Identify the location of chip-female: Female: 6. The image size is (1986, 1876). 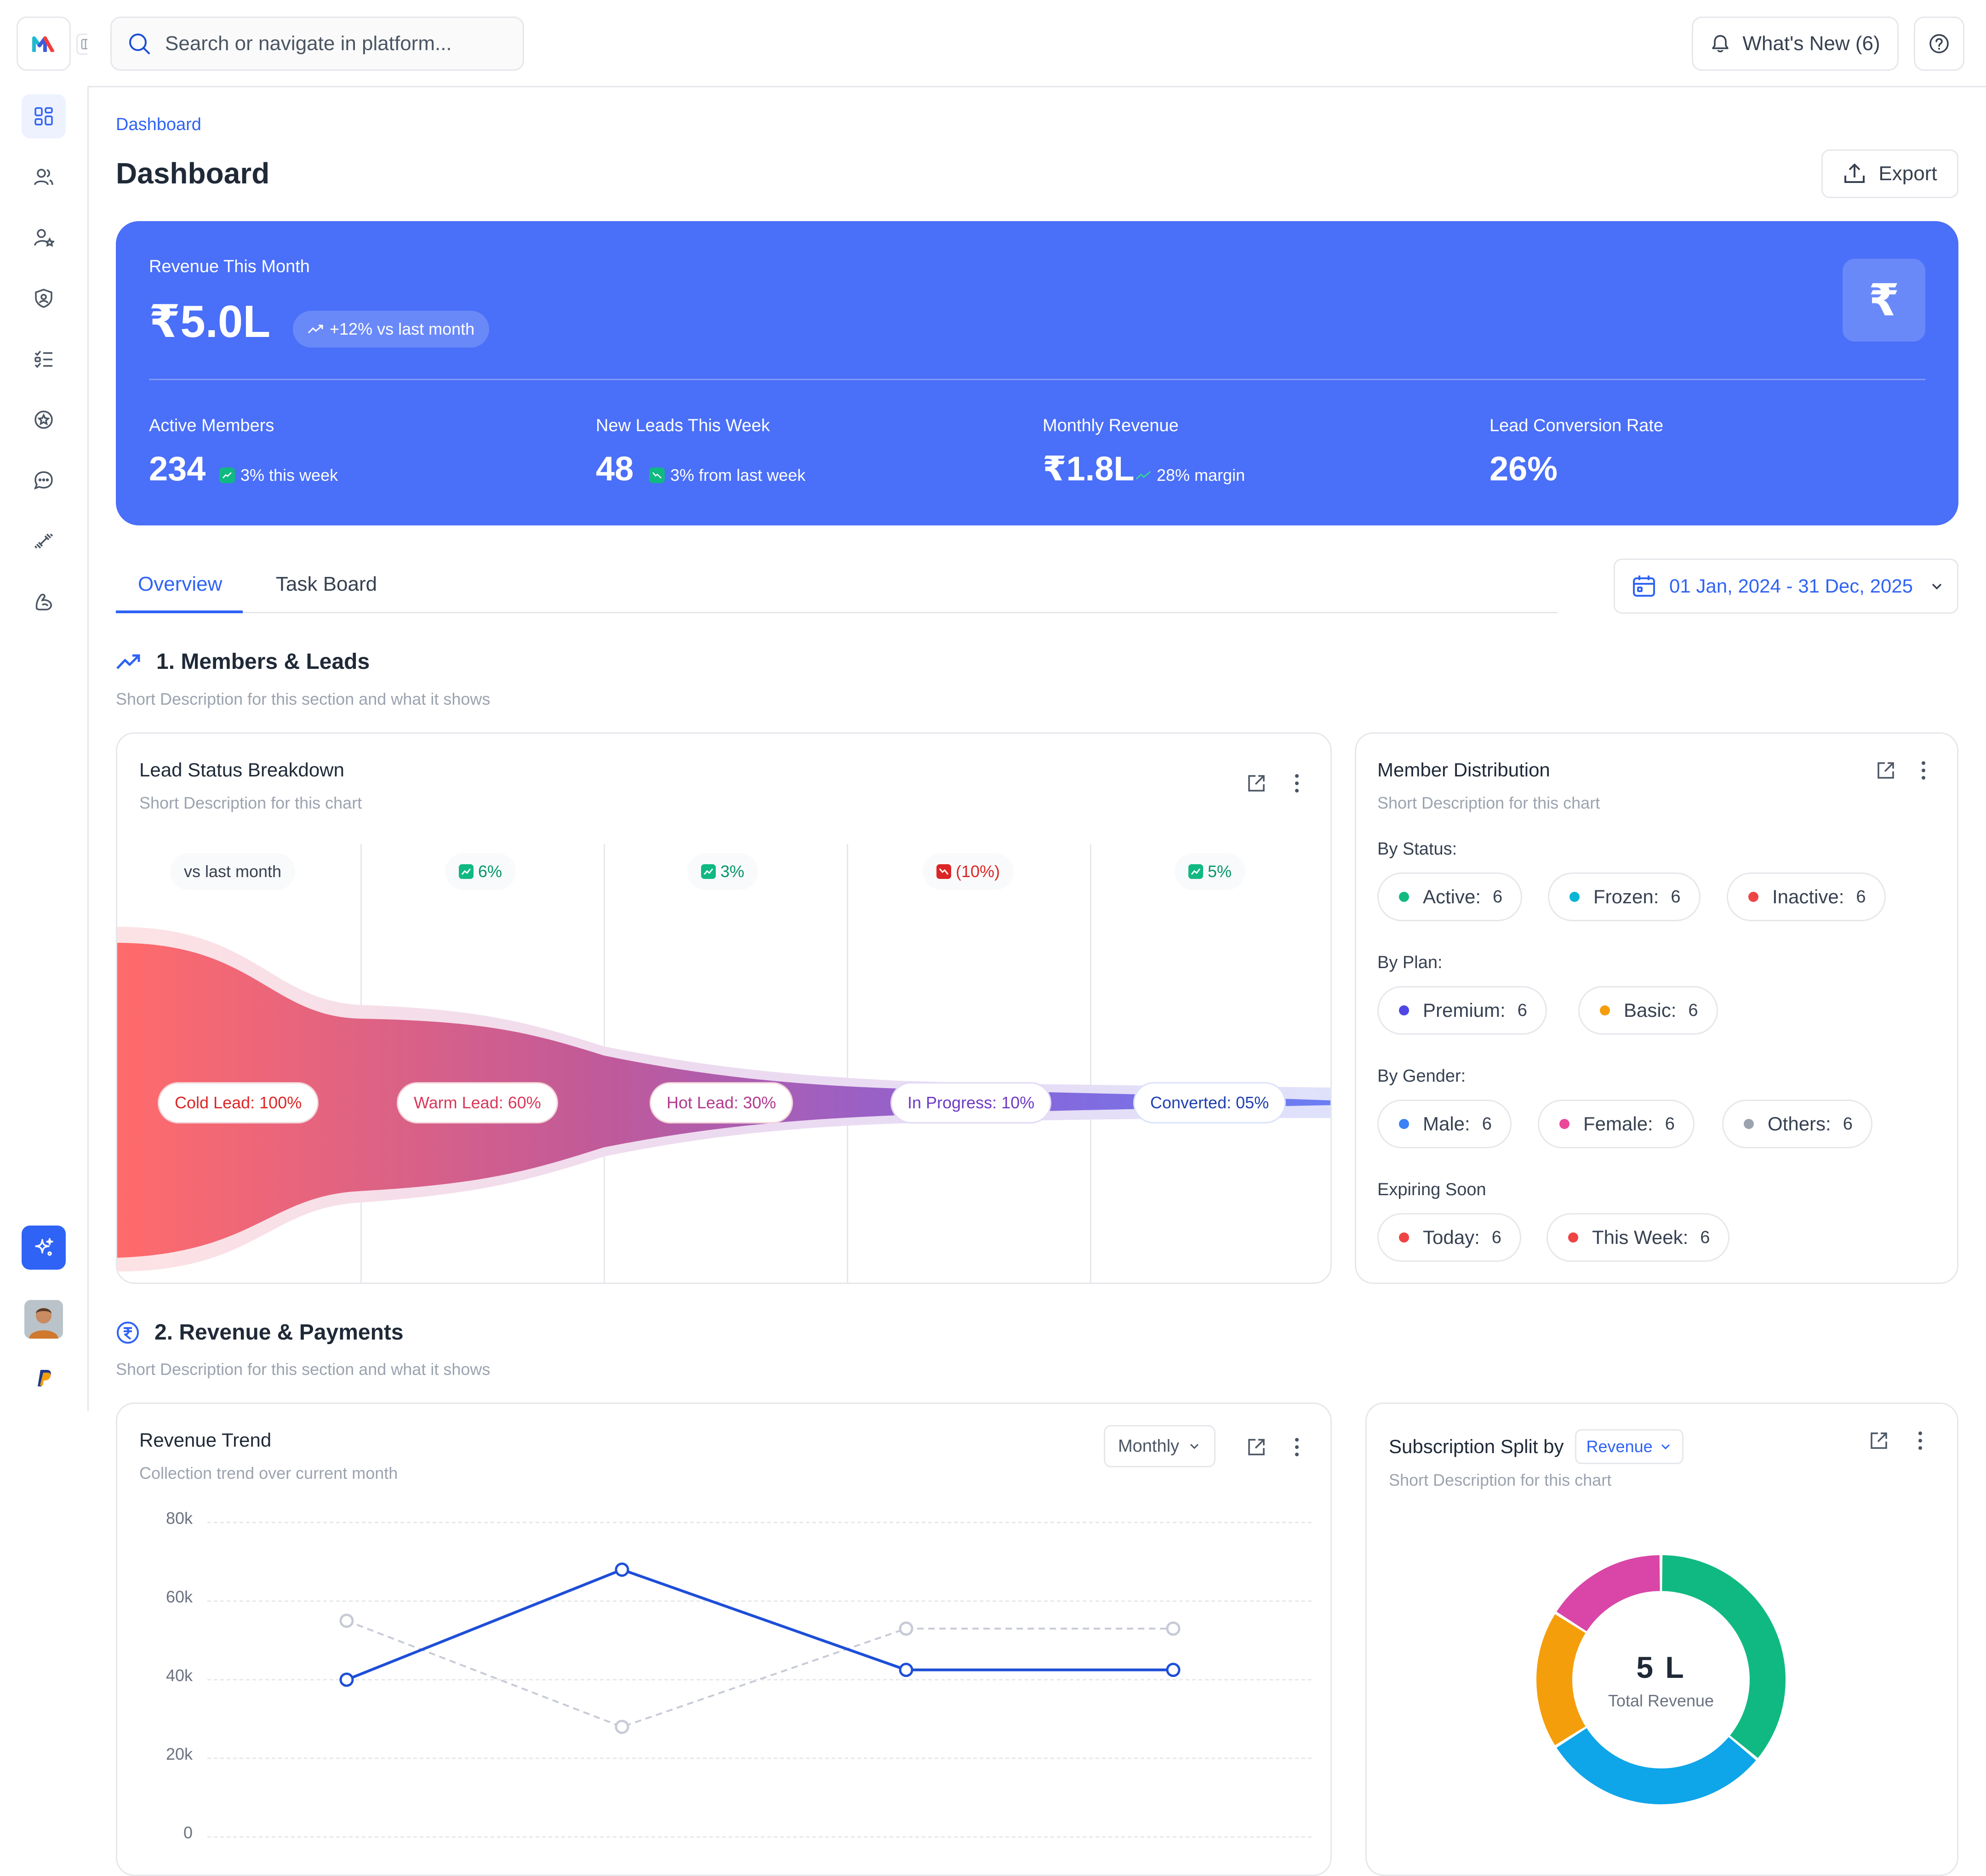
(1616, 1124).